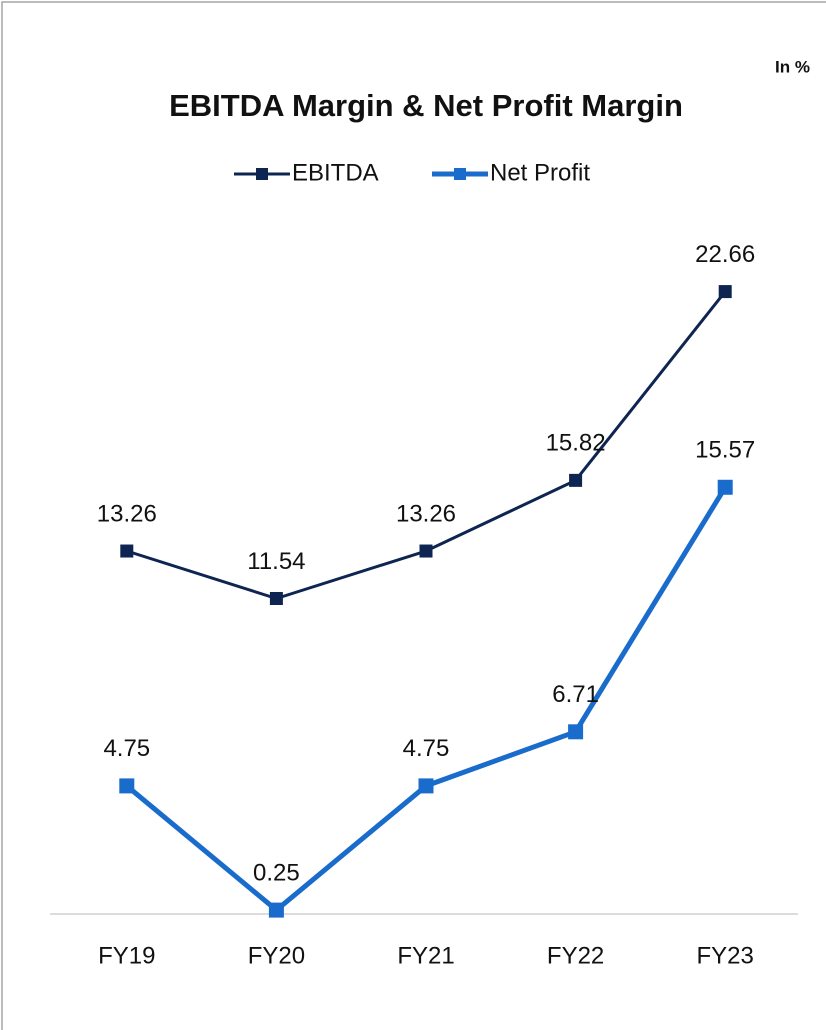  I want to click on data-label: 0.25, so click(276, 872).